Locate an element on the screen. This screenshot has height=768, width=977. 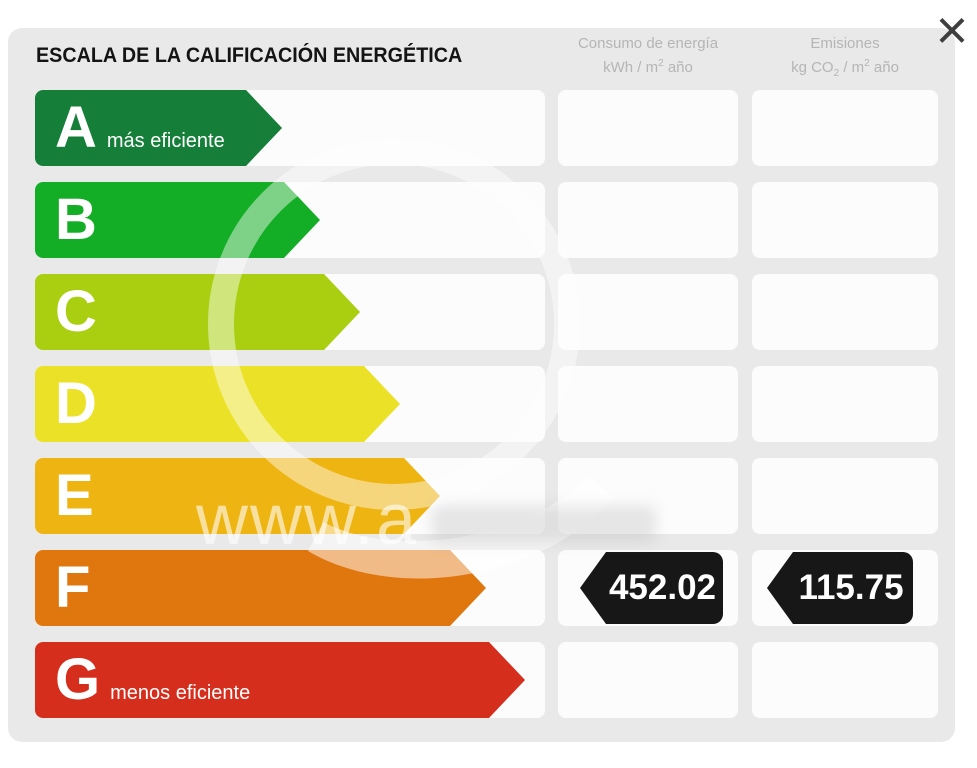
emisiones-header-unit: kg CO2 / m2 año is located at coordinates (845, 68).